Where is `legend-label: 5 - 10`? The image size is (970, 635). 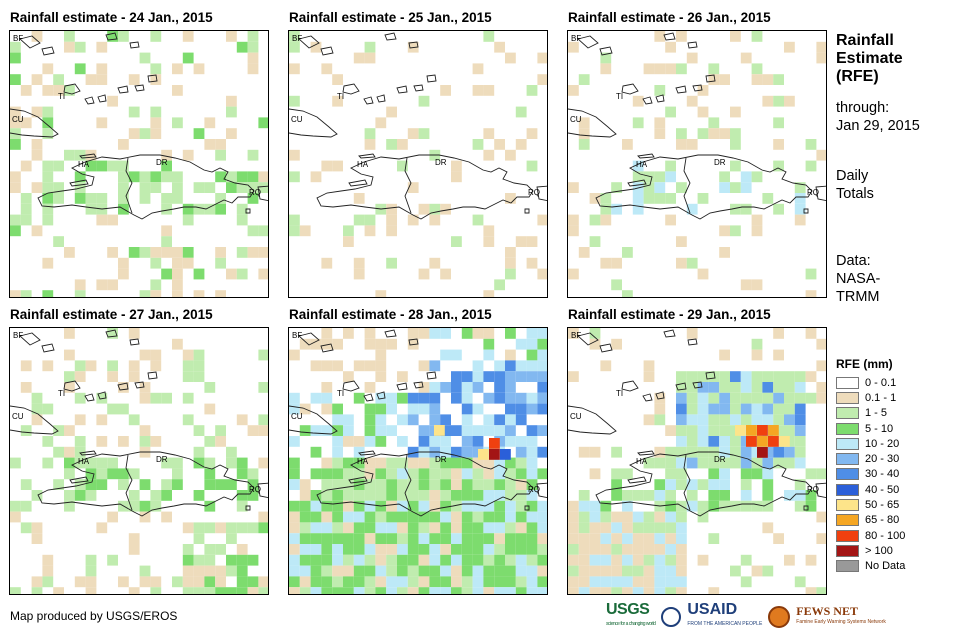 legend-label: 5 - 10 is located at coordinates (879, 428).